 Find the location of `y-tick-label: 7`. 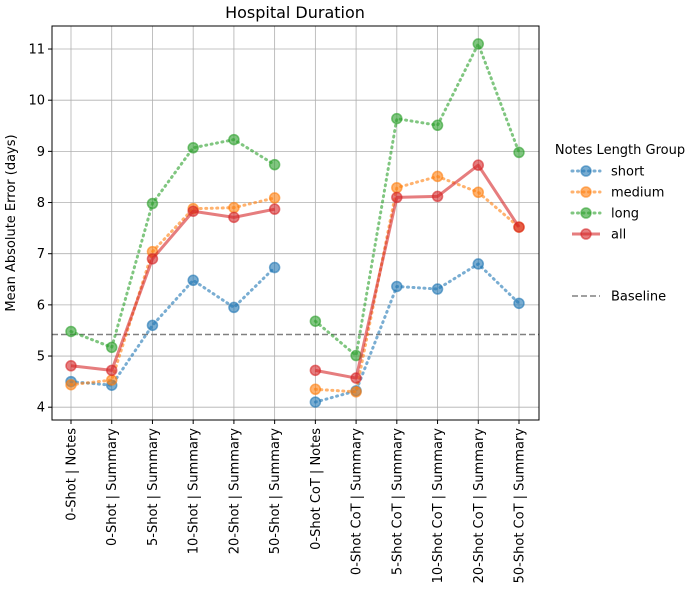

y-tick-label: 7 is located at coordinates (41, 254).